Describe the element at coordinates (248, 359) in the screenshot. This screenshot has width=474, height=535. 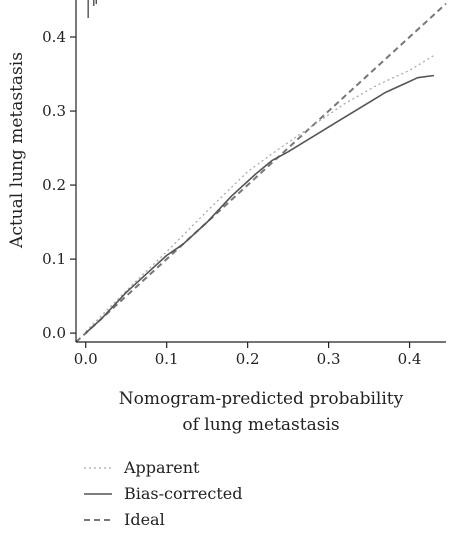
I see `x-tick-label: 0.2` at that location.